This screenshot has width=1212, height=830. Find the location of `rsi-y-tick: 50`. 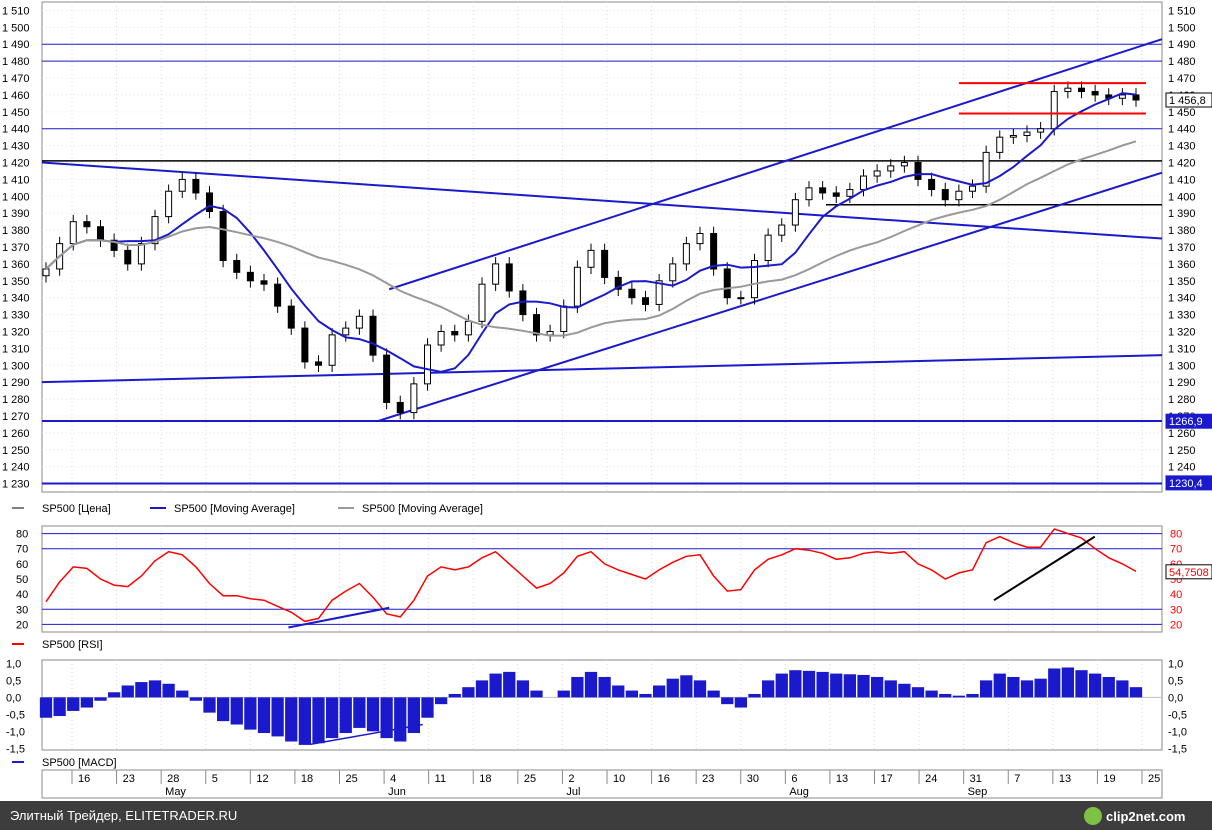

rsi-y-tick: 50 is located at coordinates (22, 580).